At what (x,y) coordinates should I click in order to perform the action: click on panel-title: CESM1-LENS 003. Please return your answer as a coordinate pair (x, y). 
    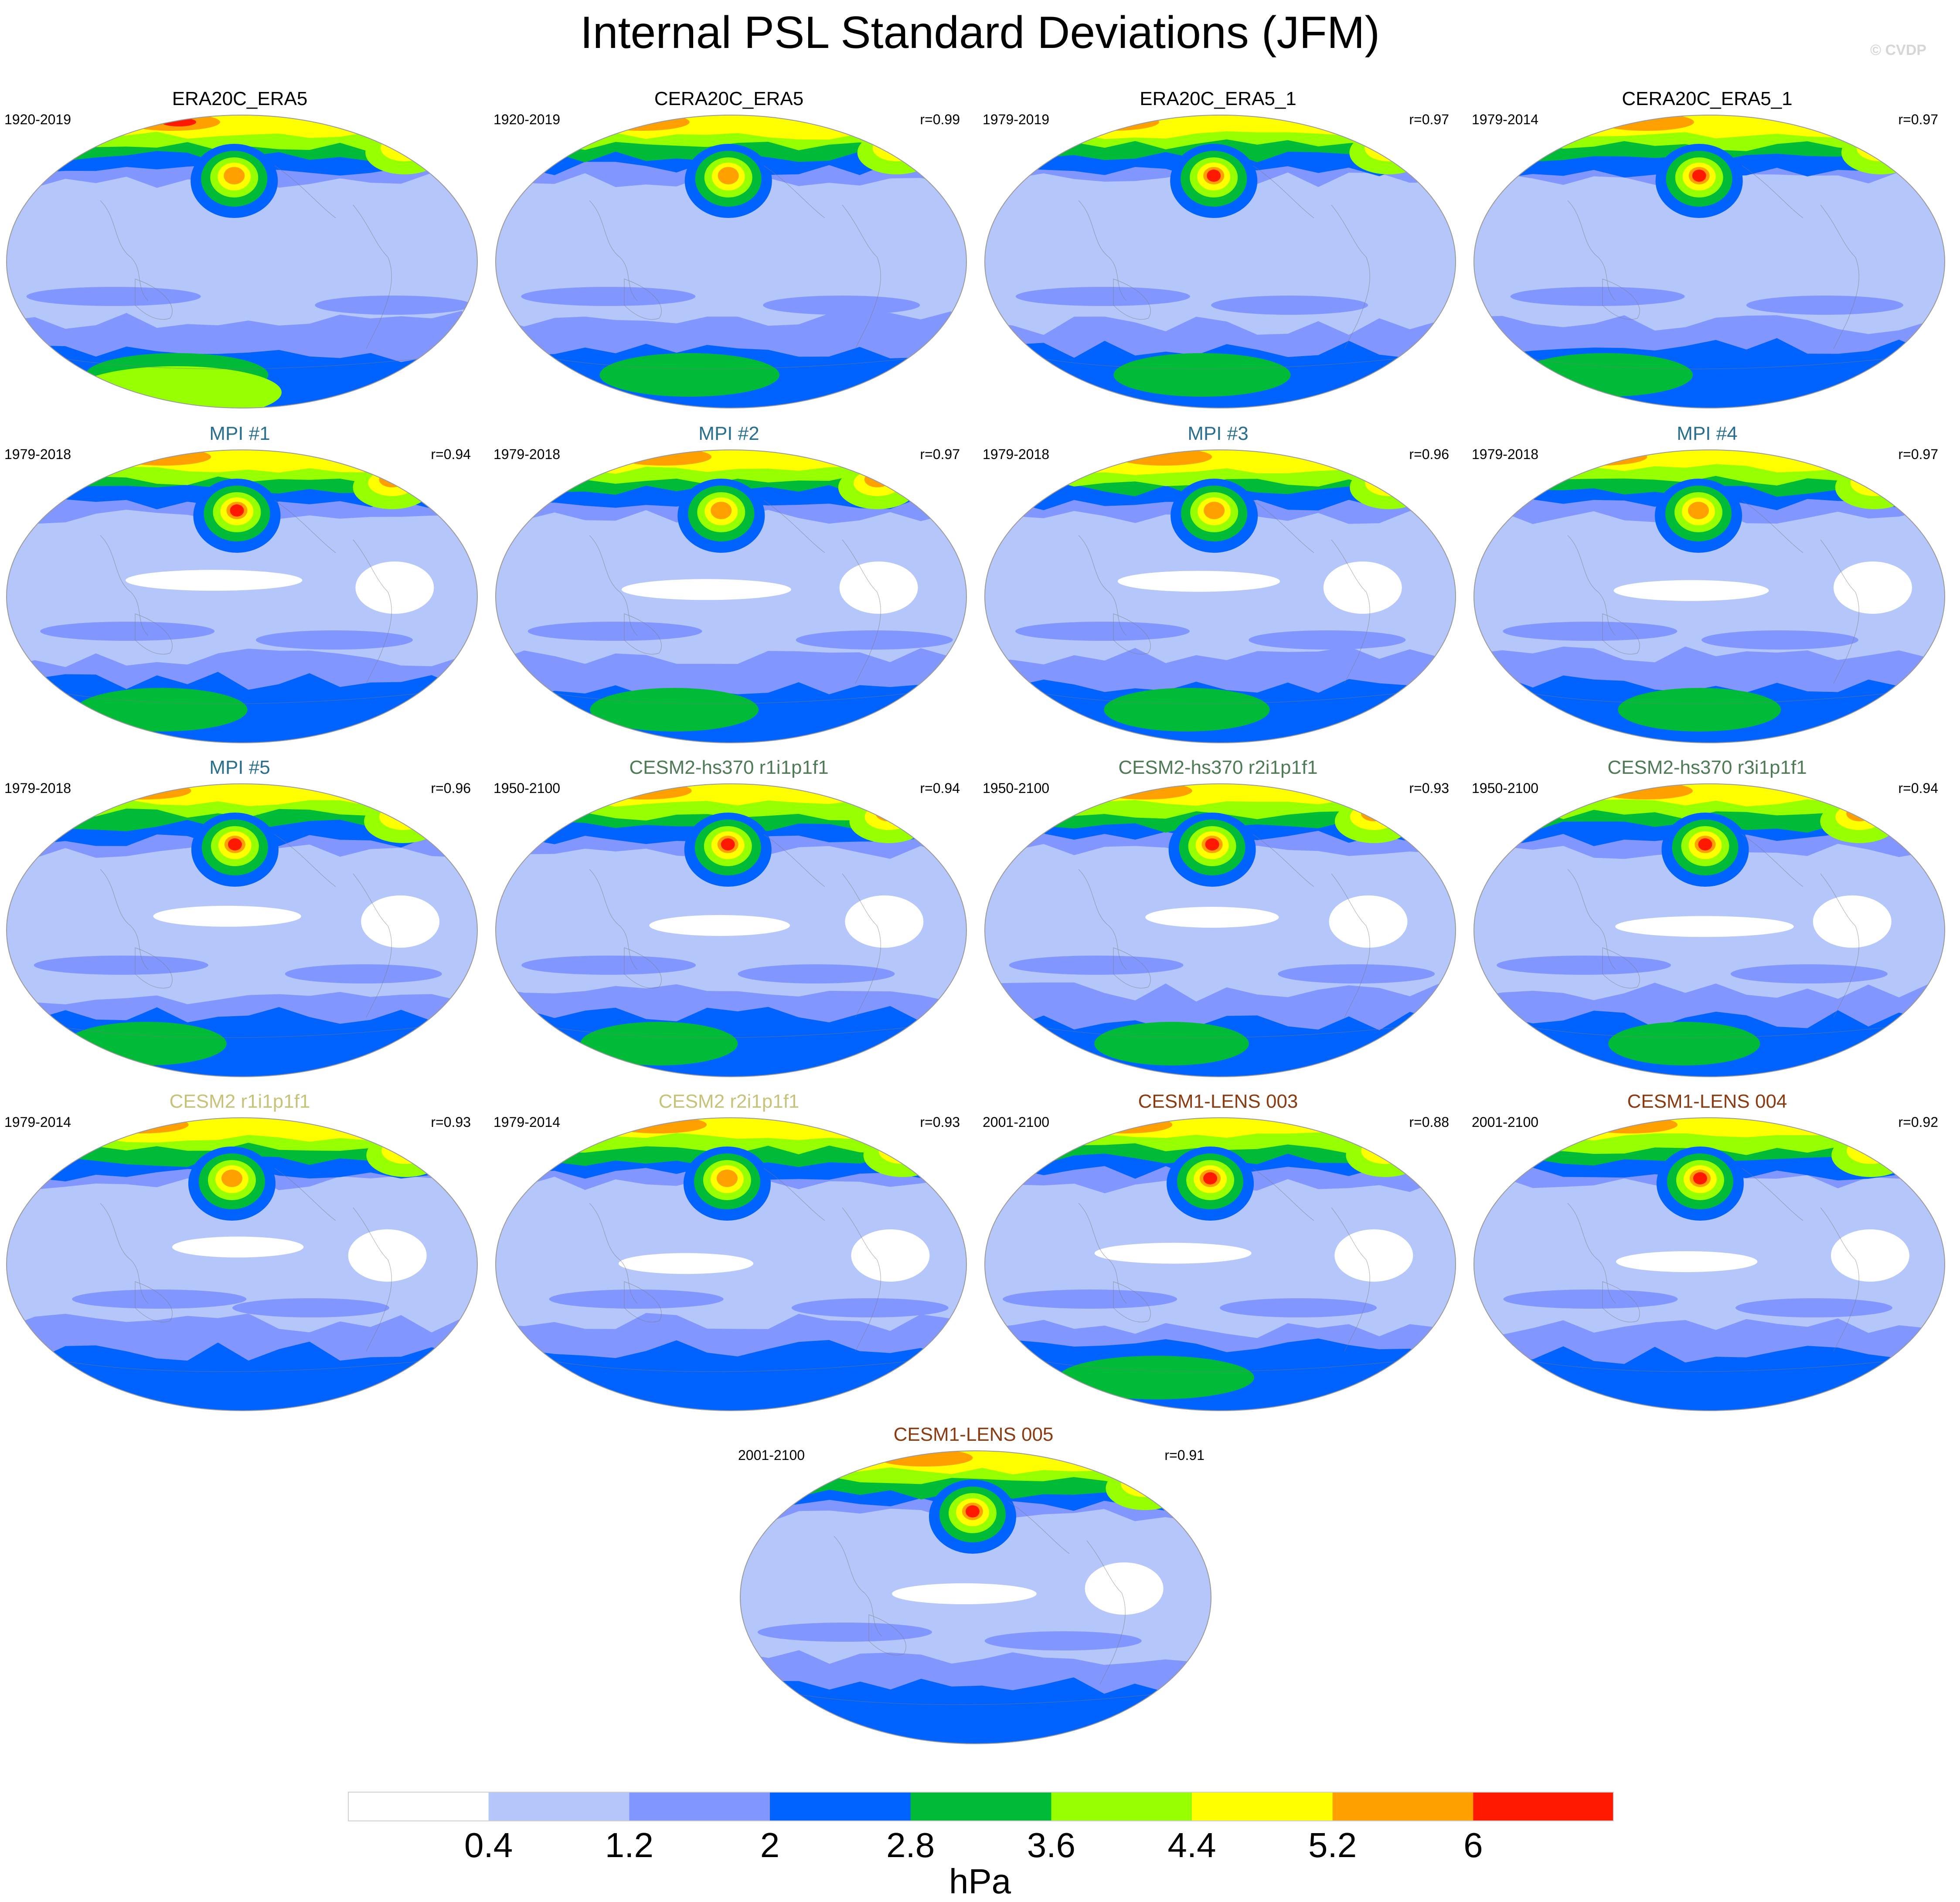
    Looking at the image, I should click on (1218, 1102).